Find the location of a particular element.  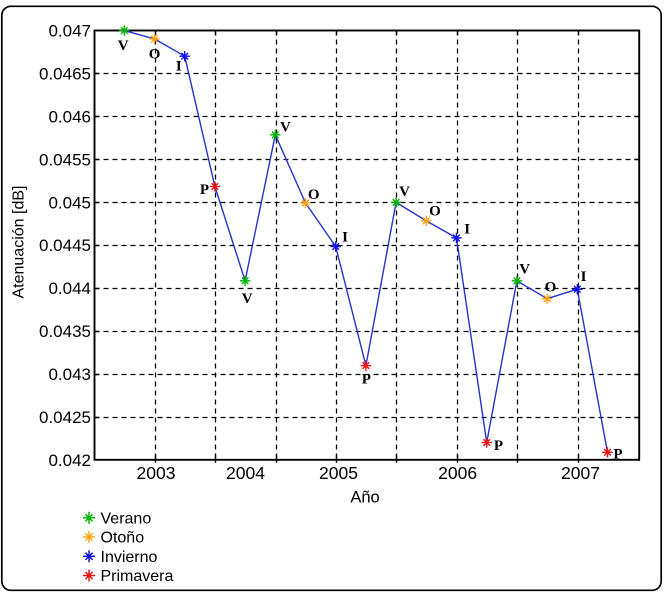

svg-text: Verano is located at coordinates (126, 519).